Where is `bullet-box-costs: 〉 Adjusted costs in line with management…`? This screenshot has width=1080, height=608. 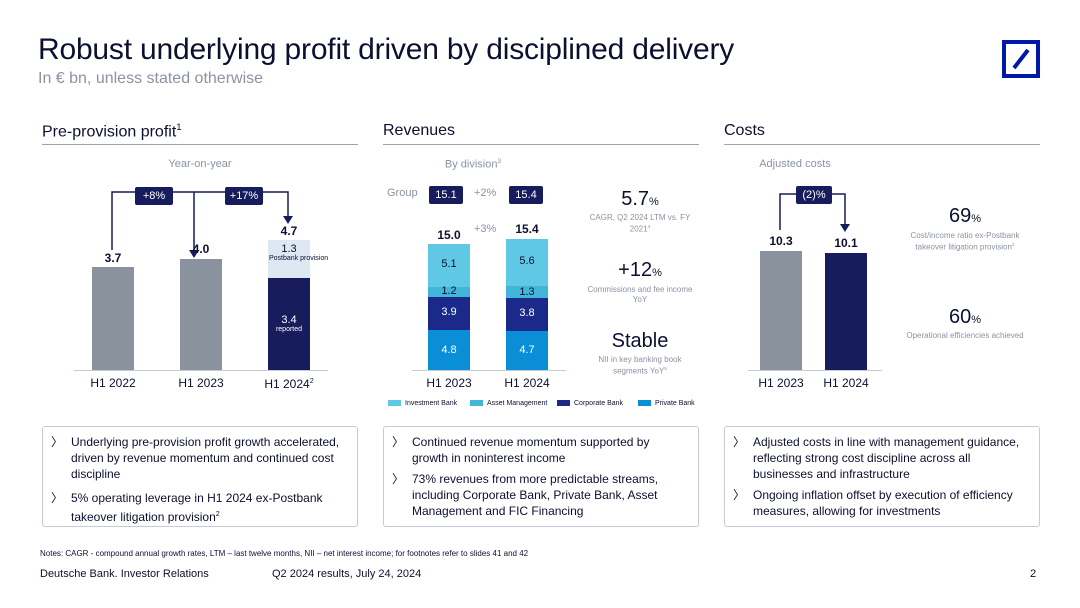 bullet-box-costs: 〉 Adjusted costs in line with management… is located at coordinates (882, 476).